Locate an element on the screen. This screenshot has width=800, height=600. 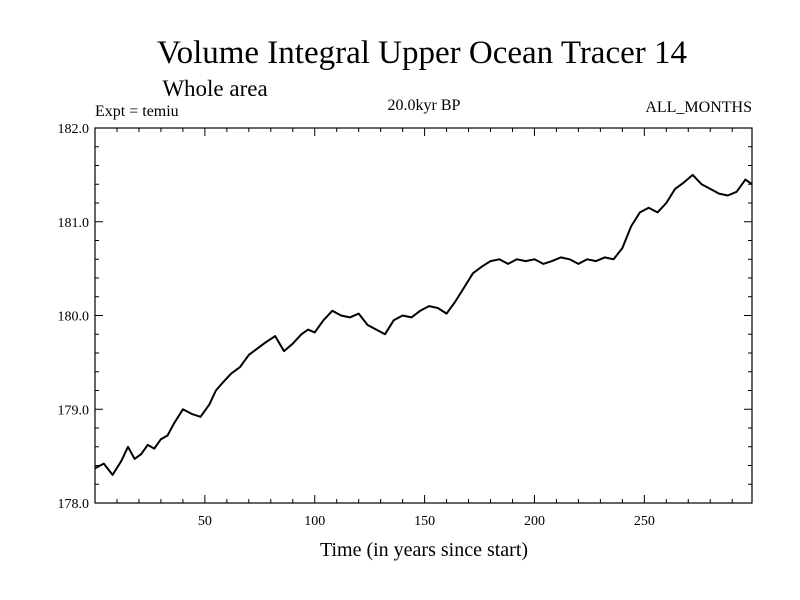
y-tick-label: 178.0 is located at coordinates (74, 504).